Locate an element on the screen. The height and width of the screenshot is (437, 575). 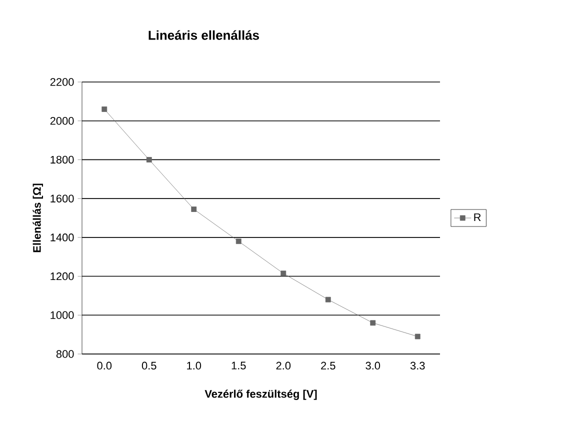
x-tick-label: 1.0 is located at coordinates (194, 366).